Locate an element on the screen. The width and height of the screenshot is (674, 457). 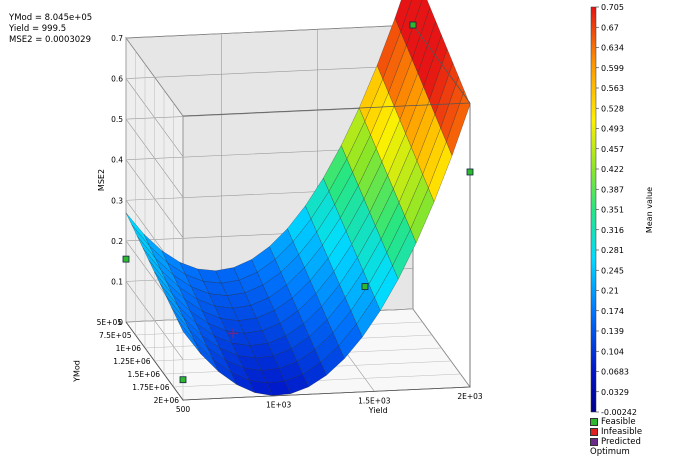
ymod-tick-label: 1.25E+06 is located at coordinates (131, 361).